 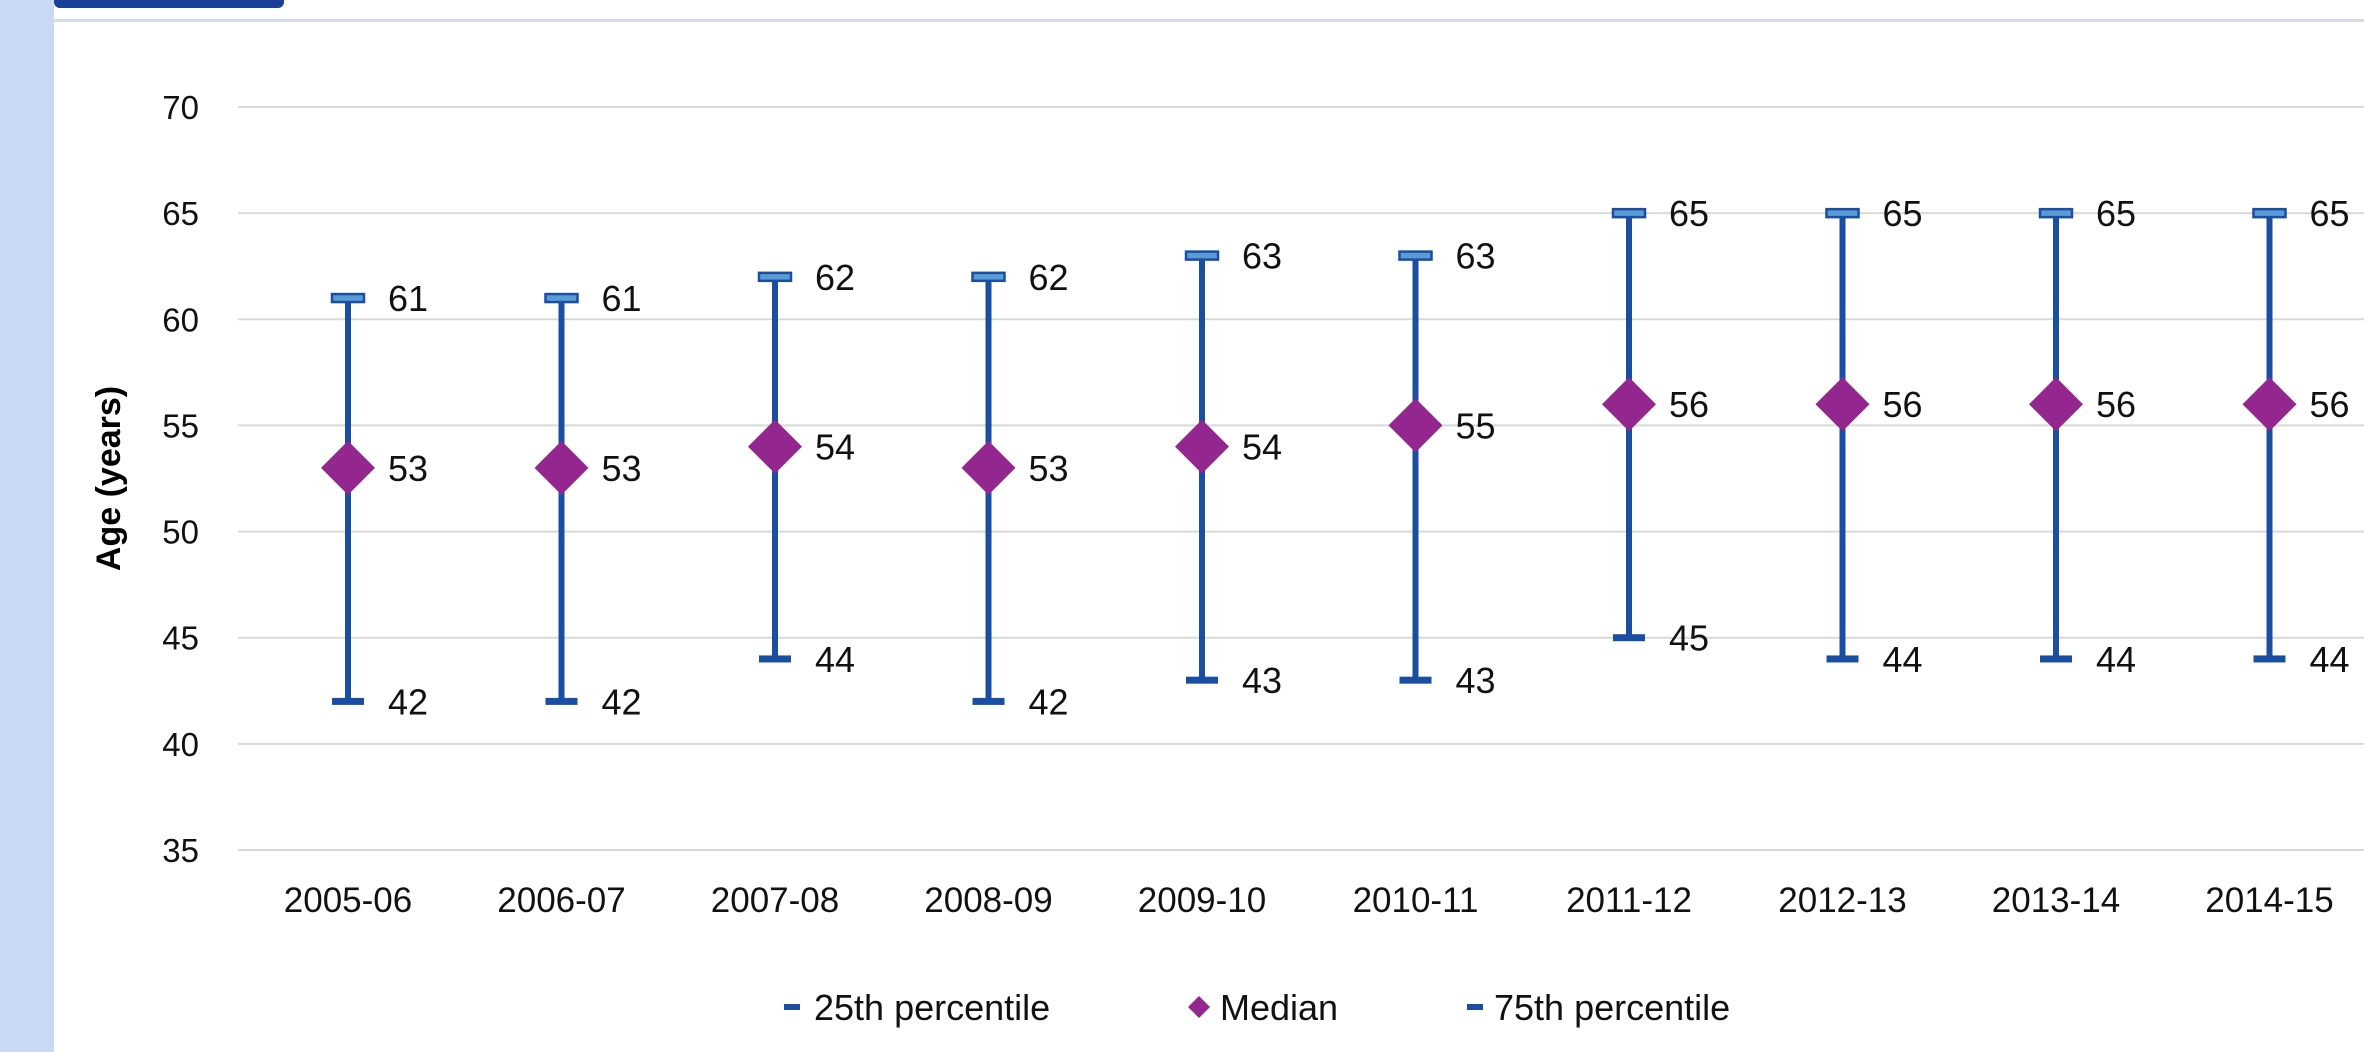 What do you see at coordinates (1202, 900) in the screenshot?
I see `x-tick-label: 2009-10` at bounding box center [1202, 900].